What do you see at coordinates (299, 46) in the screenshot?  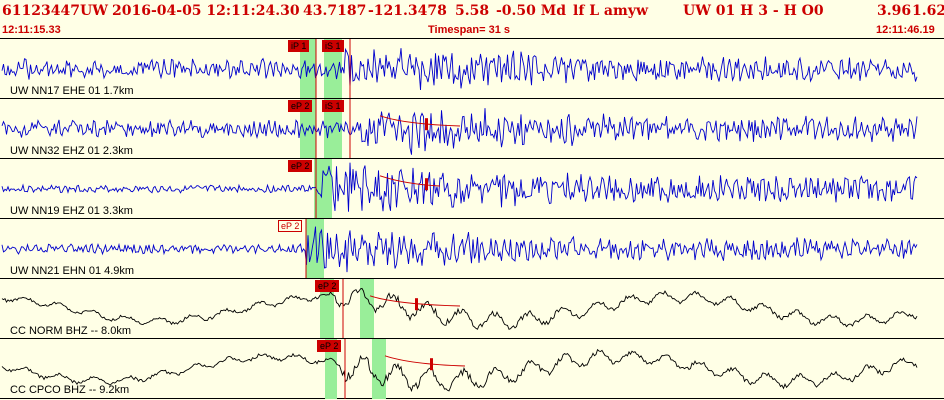 I see `phase-pick-flag: iP 1` at bounding box center [299, 46].